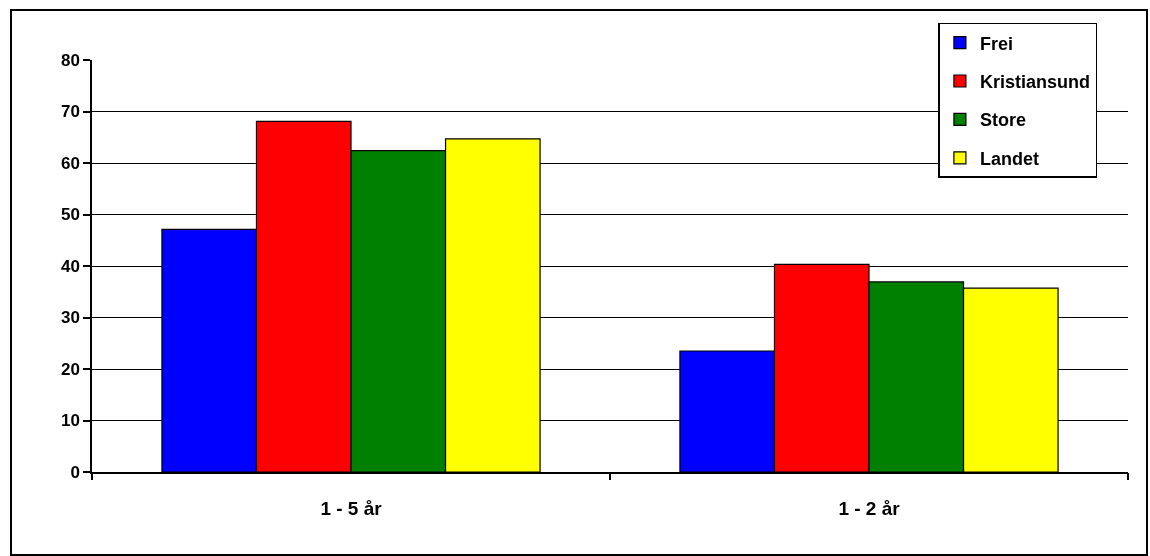 This screenshot has height=556, width=1150. I want to click on x-tick-label: 1 - 2 år, so click(869, 508).